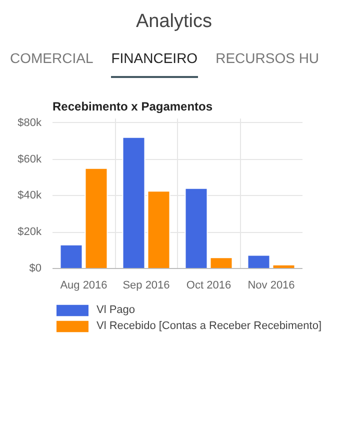 The image size is (348, 424). I want to click on x-tick-label: Oct 2016, so click(209, 286).